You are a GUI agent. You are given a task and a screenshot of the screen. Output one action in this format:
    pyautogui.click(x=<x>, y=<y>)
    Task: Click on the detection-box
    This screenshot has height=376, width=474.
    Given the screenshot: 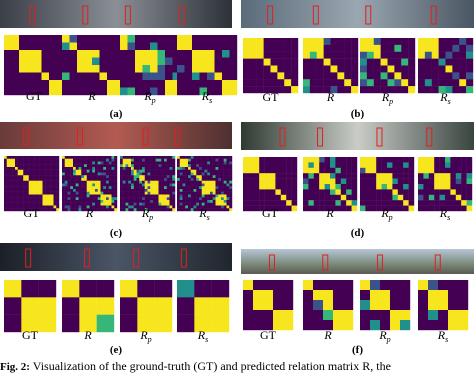 What is the action you would take?
    pyautogui.click(x=282, y=137)
    